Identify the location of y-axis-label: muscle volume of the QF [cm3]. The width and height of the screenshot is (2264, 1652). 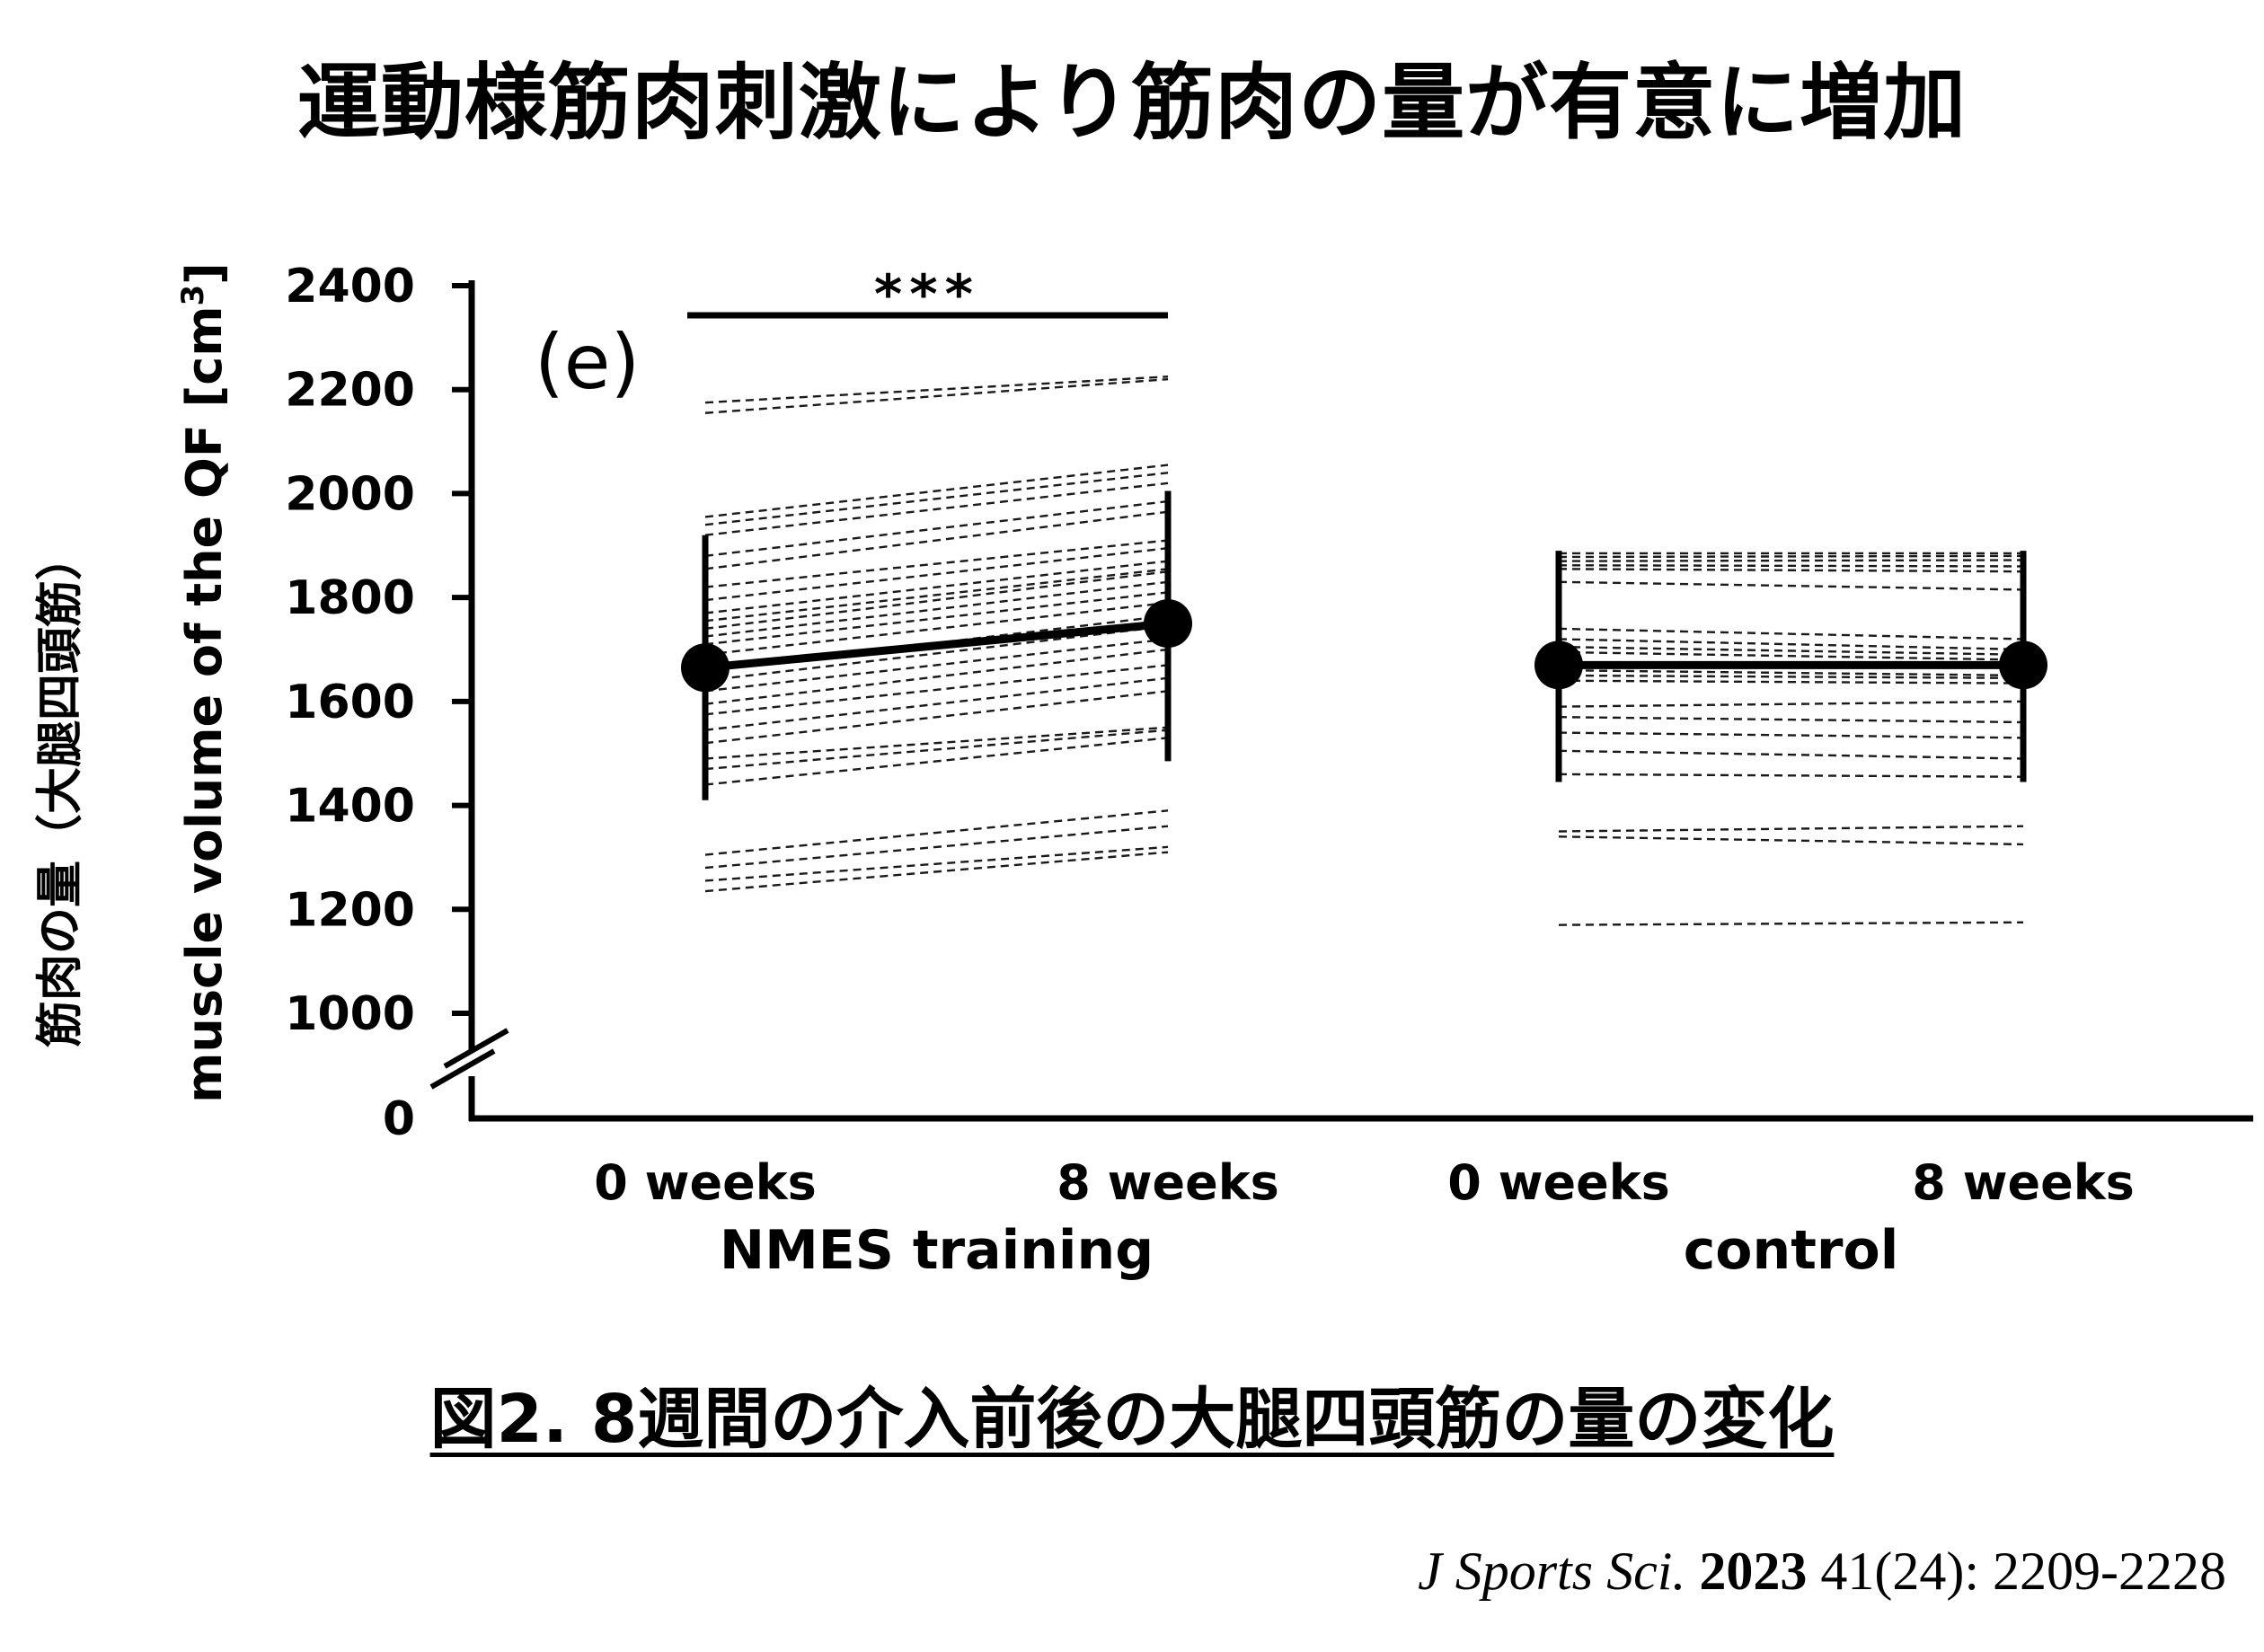
(204, 682).